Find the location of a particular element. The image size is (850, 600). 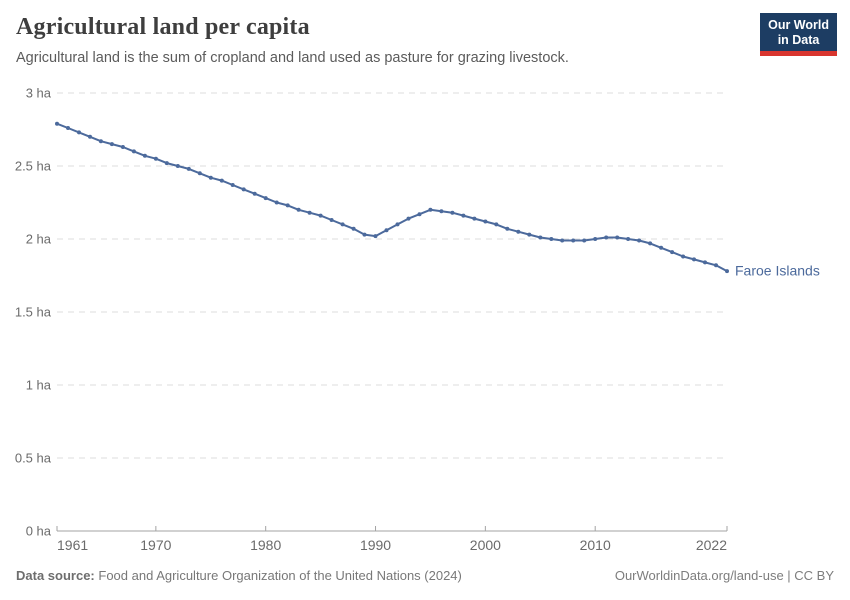

x-axis-tick-label: 1990 is located at coordinates (375, 545).